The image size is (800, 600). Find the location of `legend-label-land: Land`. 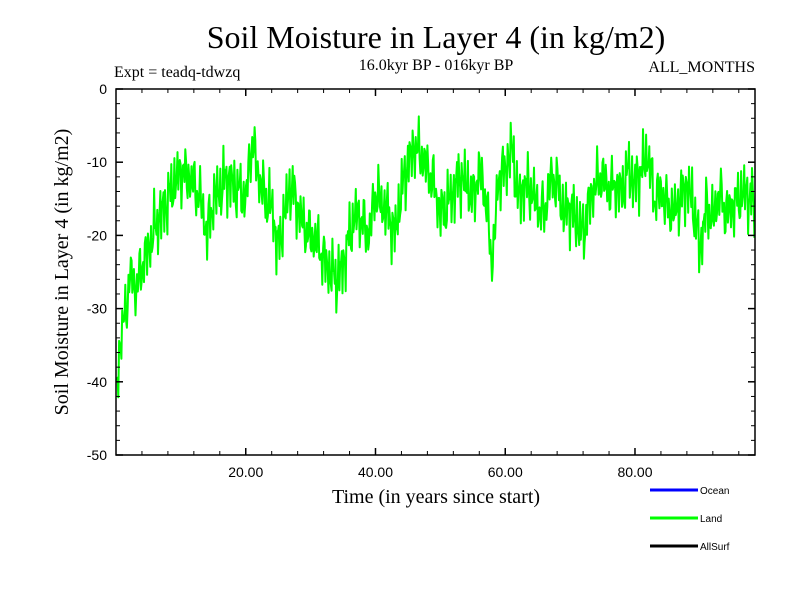

legend-label-land: Land is located at coordinates (711, 519).